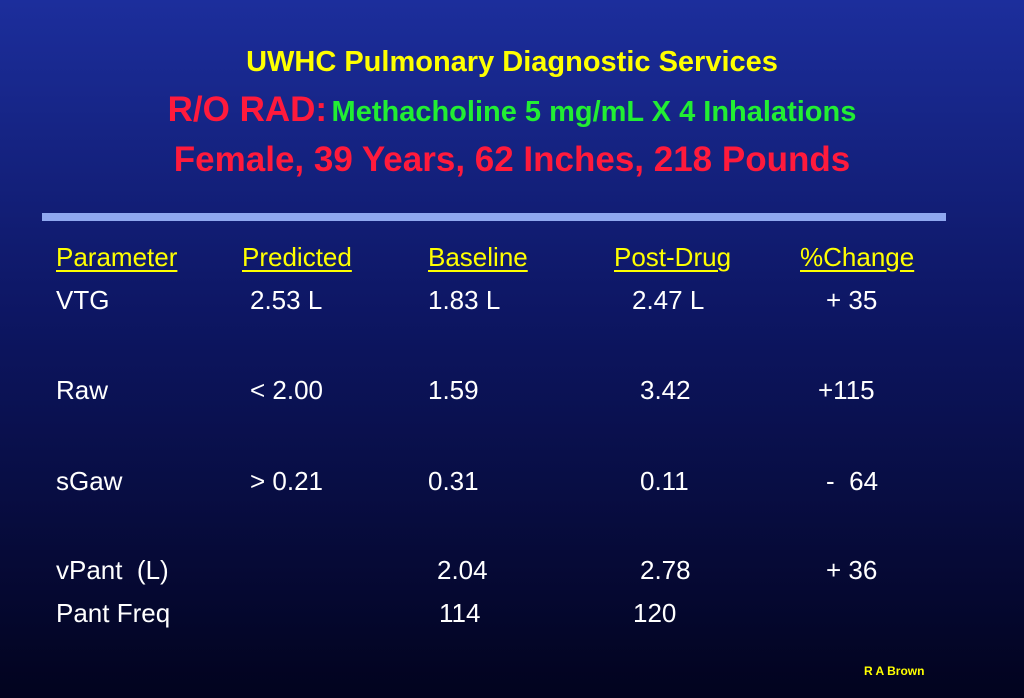 This screenshot has height=698, width=1024. What do you see at coordinates (462, 570) in the screenshot?
I see `cell: 2.04` at bounding box center [462, 570].